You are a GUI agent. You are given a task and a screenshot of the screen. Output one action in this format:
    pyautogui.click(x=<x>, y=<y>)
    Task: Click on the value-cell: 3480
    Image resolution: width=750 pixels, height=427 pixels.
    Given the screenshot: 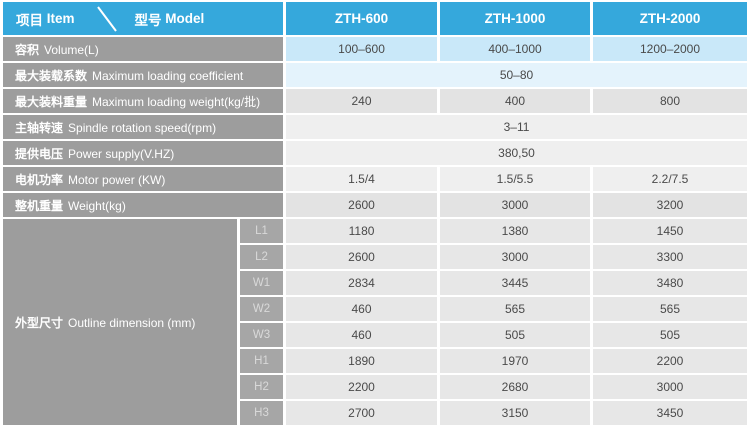 What is the action you would take?
    pyautogui.click(x=670, y=283)
    